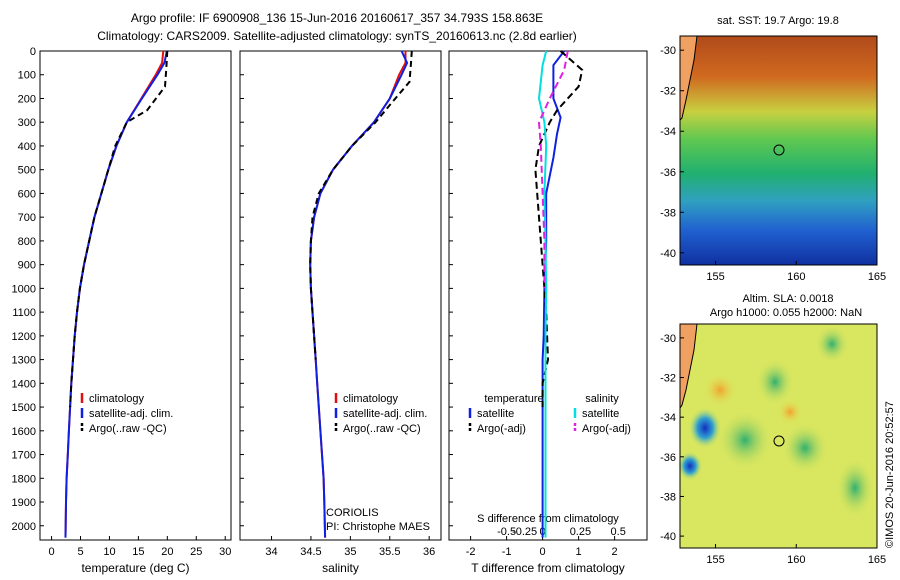 Image resolution: width=900 pixels, height=580 pixels. What do you see at coordinates (24, 408) in the screenshot?
I see `y-tick-label: 1500` at bounding box center [24, 408].